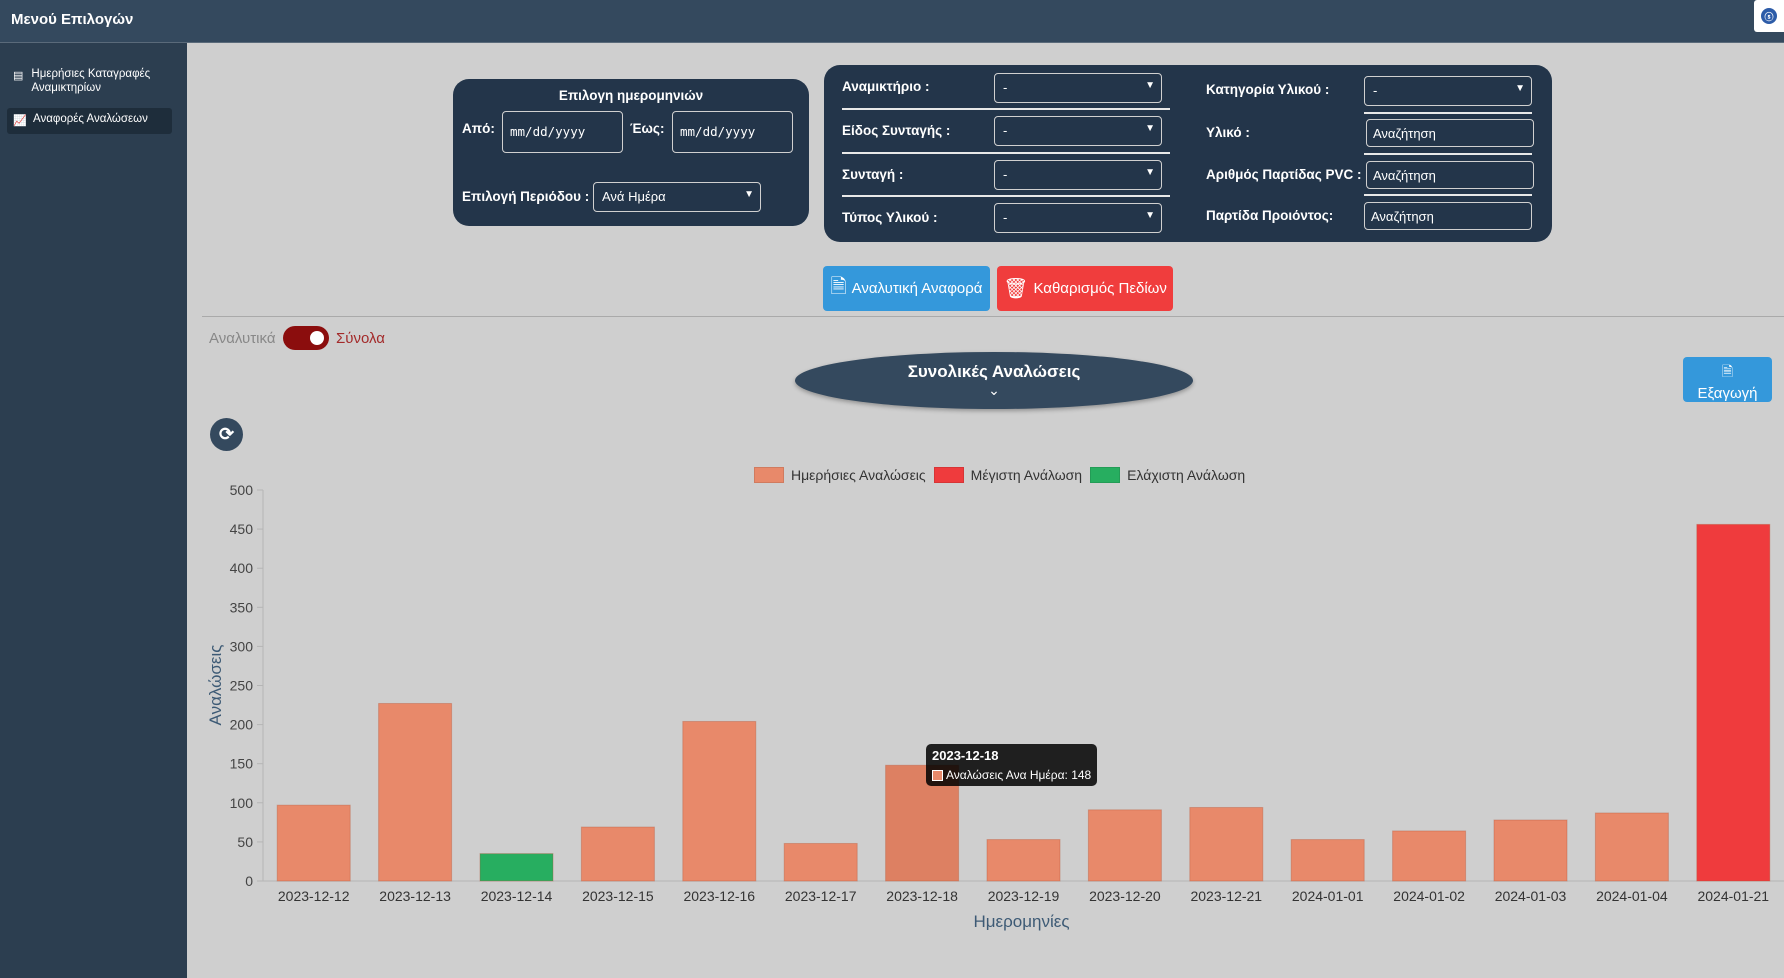  I want to click on mixer-select-value: -, so click(1005, 87).